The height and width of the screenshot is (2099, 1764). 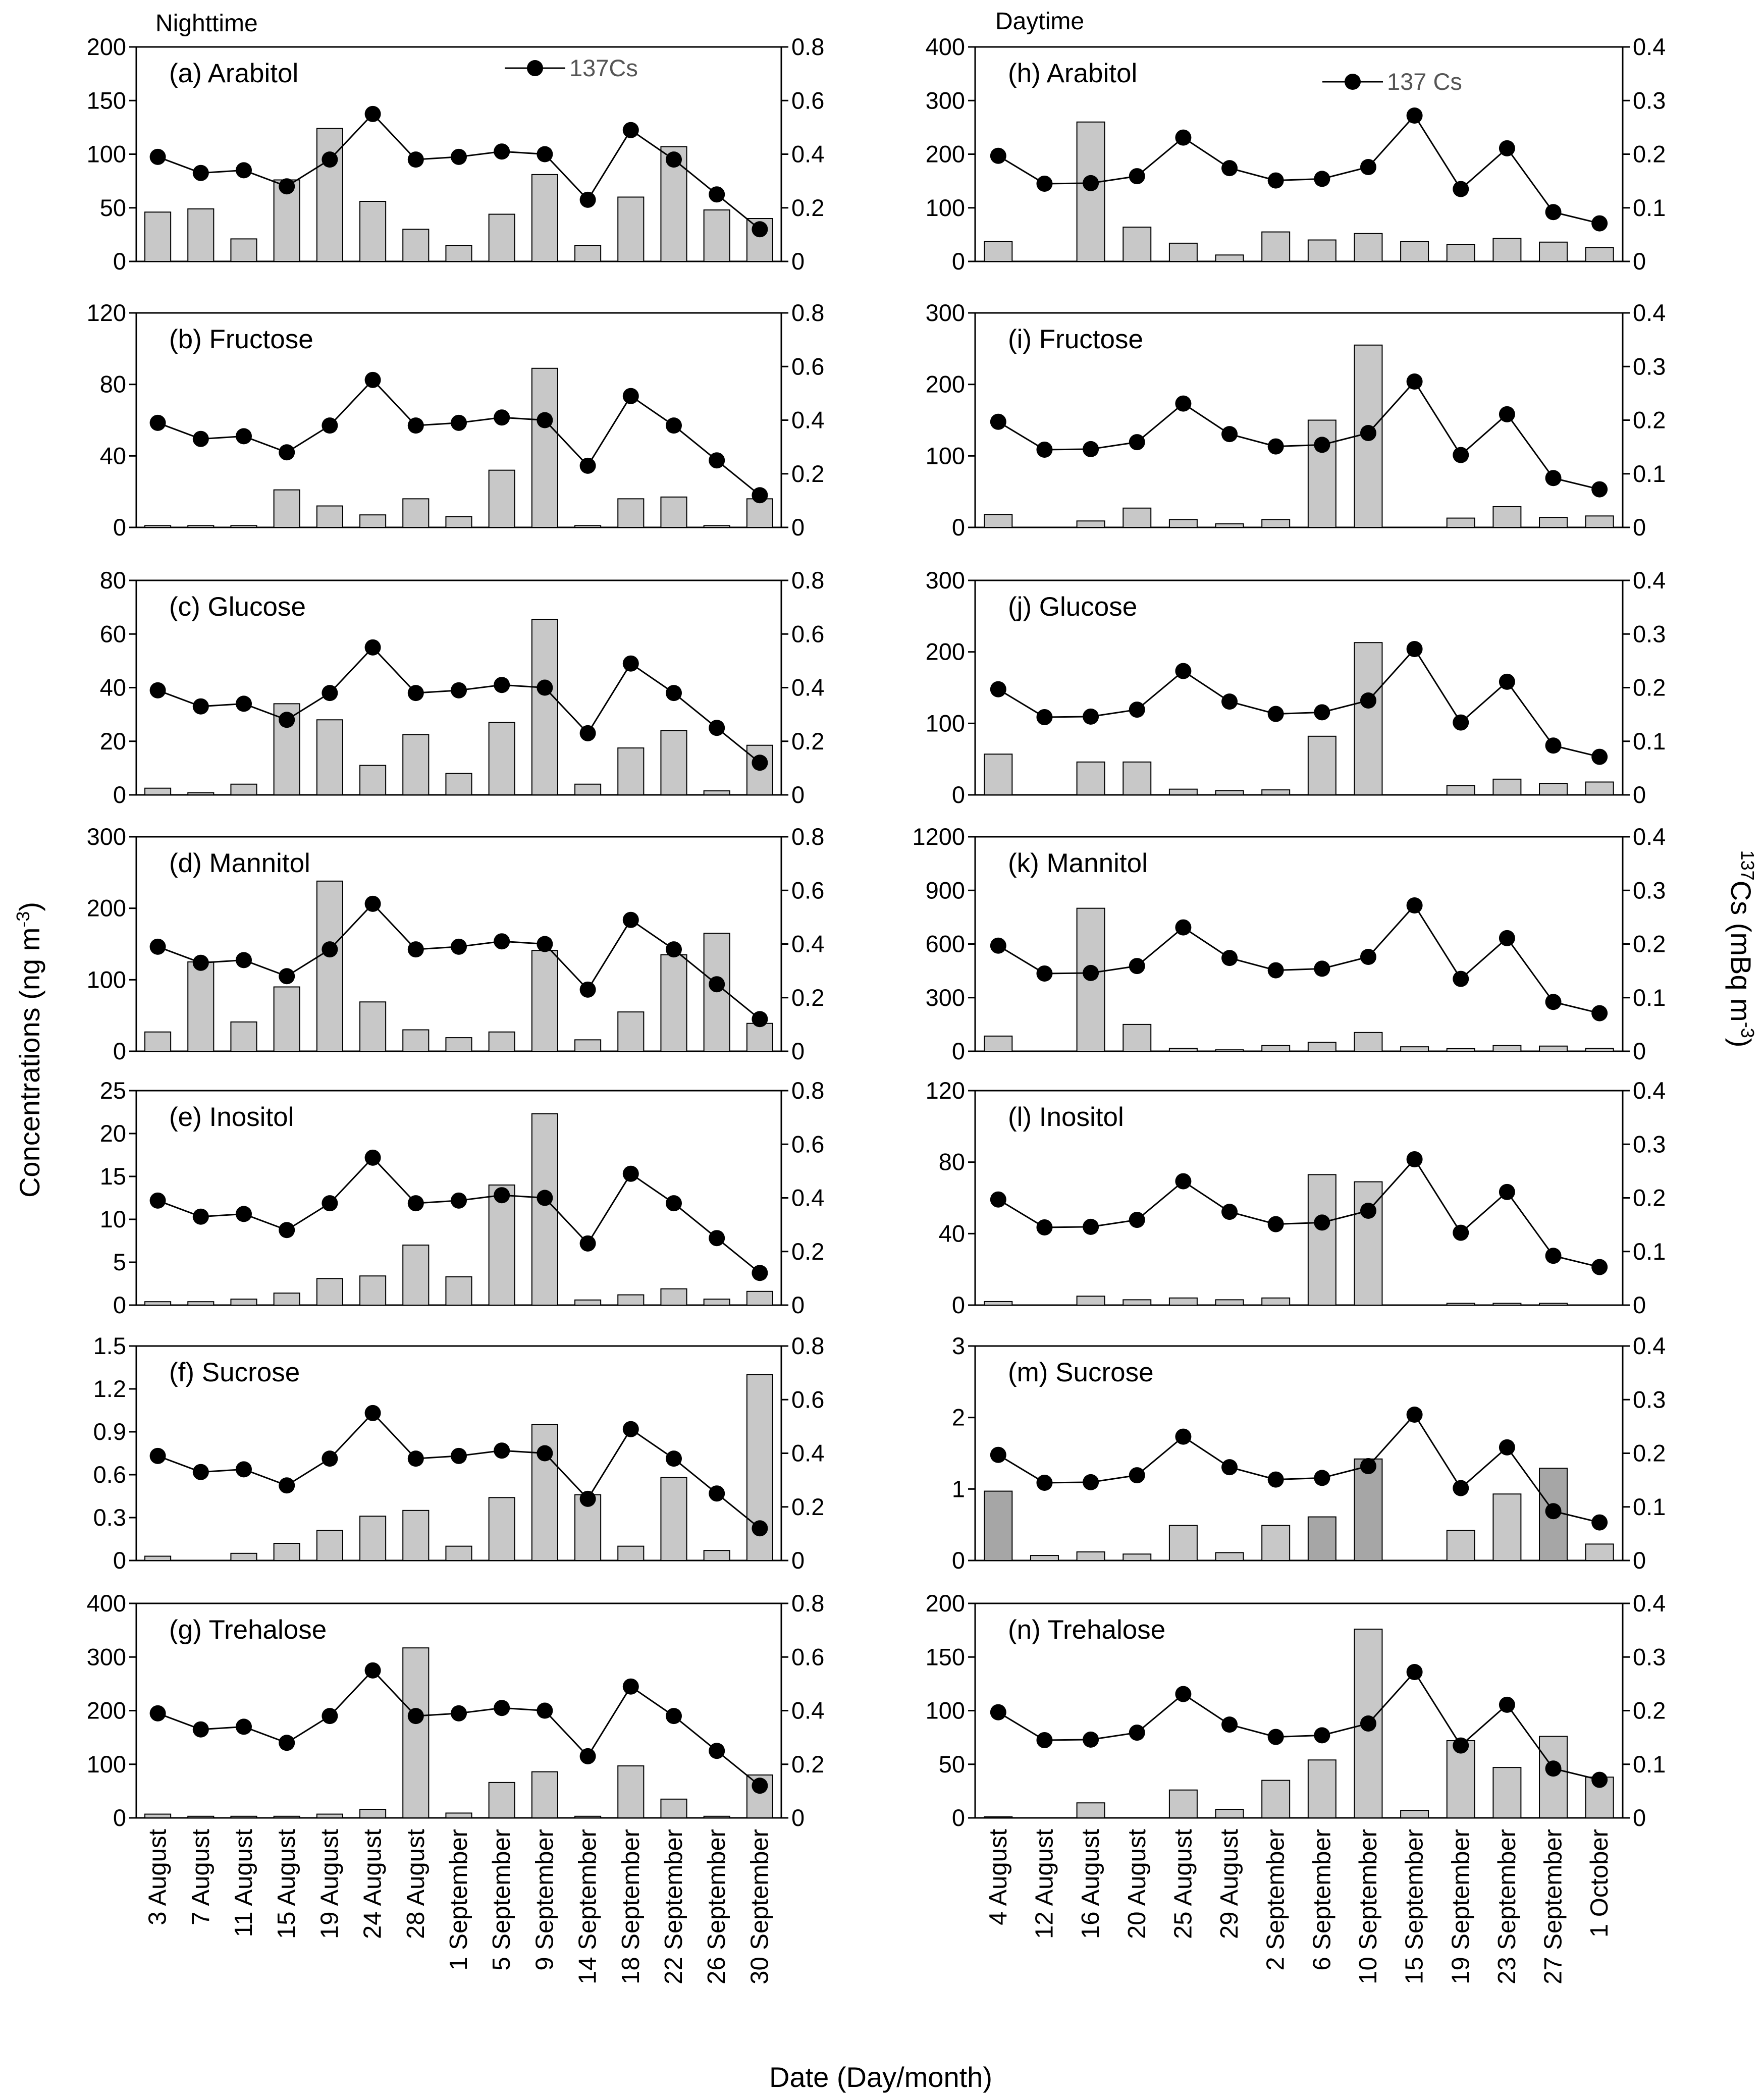 I want to click on panel-night-4: 0 100 200 300 0 0.2 0.4 0.6 0.8 (d) Mannitol, so click(x=456, y=943).